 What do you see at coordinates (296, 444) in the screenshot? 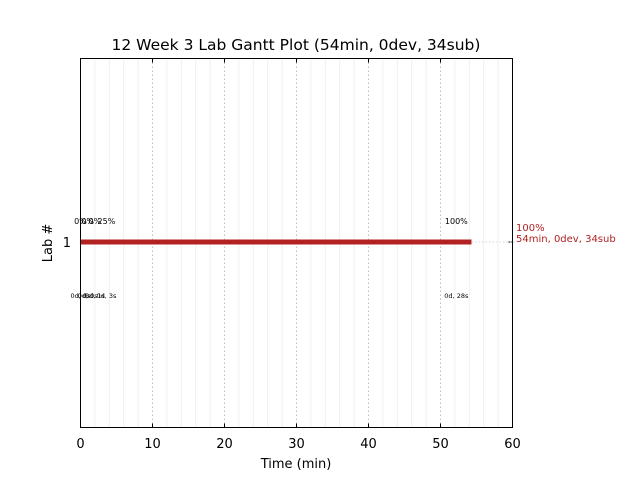
I see `x-tick-label: 30` at bounding box center [296, 444].